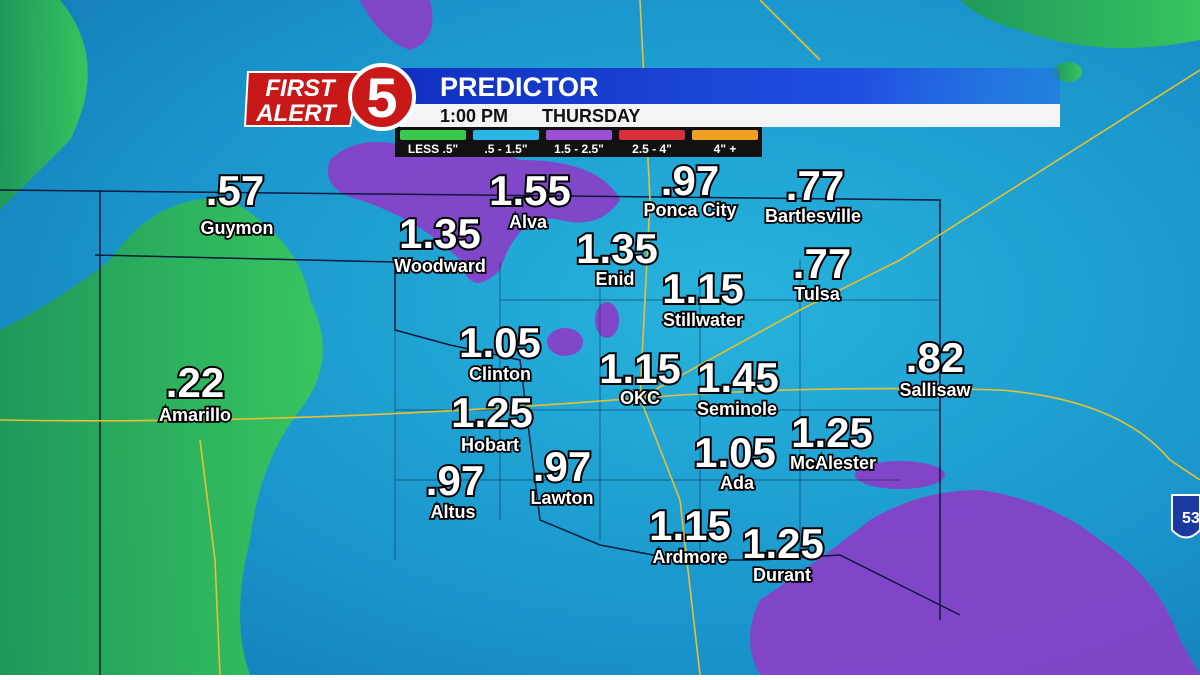 Image resolution: width=1200 pixels, height=680 pixels. I want to click on rain-total: 1.45, so click(738, 377).